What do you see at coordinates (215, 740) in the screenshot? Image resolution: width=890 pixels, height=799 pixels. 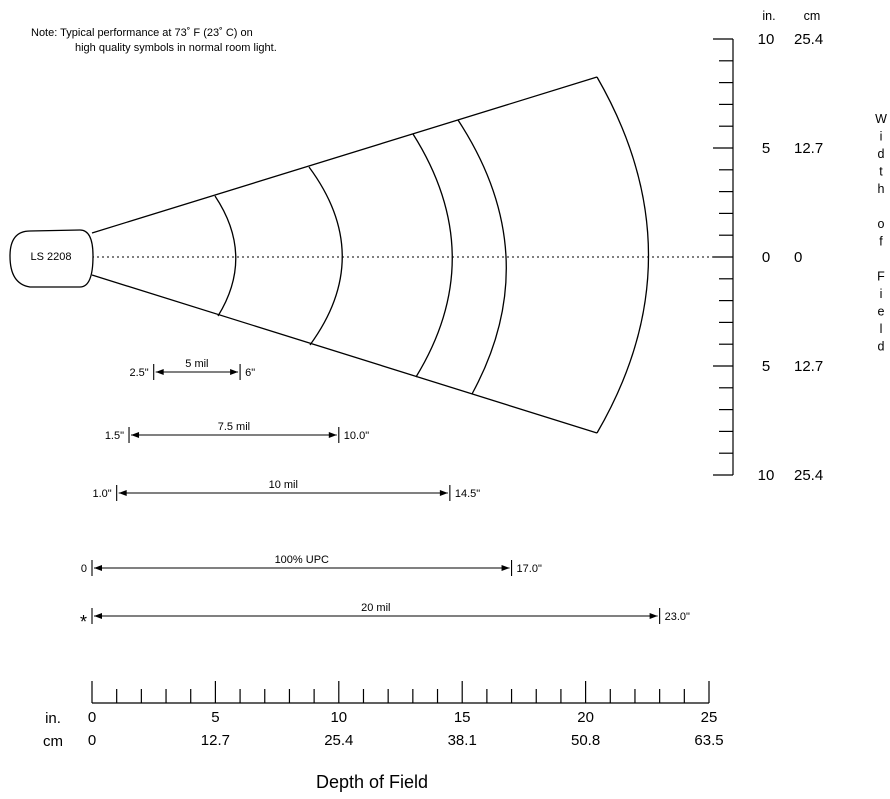 I see `depth-label-cm: 12.7` at bounding box center [215, 740].